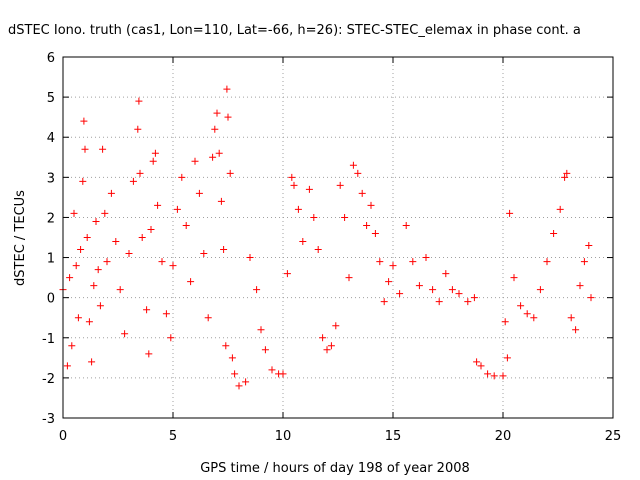 Image resolution: width=640 pixels, height=480 pixels. What do you see at coordinates (51, 259) in the screenshot?
I see `y-tick-label: 1` at bounding box center [51, 259].